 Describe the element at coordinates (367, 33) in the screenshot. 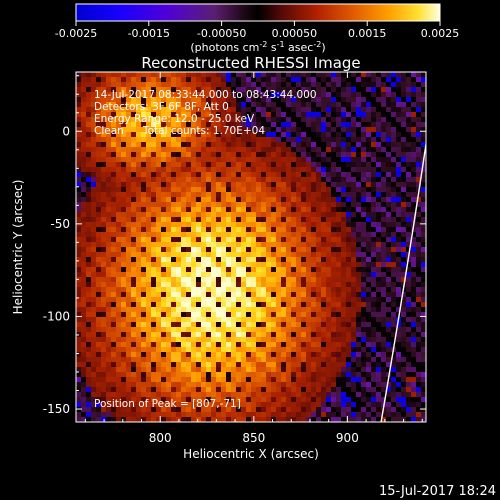

I see `colorbar-tick-label: 0.0015` at that location.